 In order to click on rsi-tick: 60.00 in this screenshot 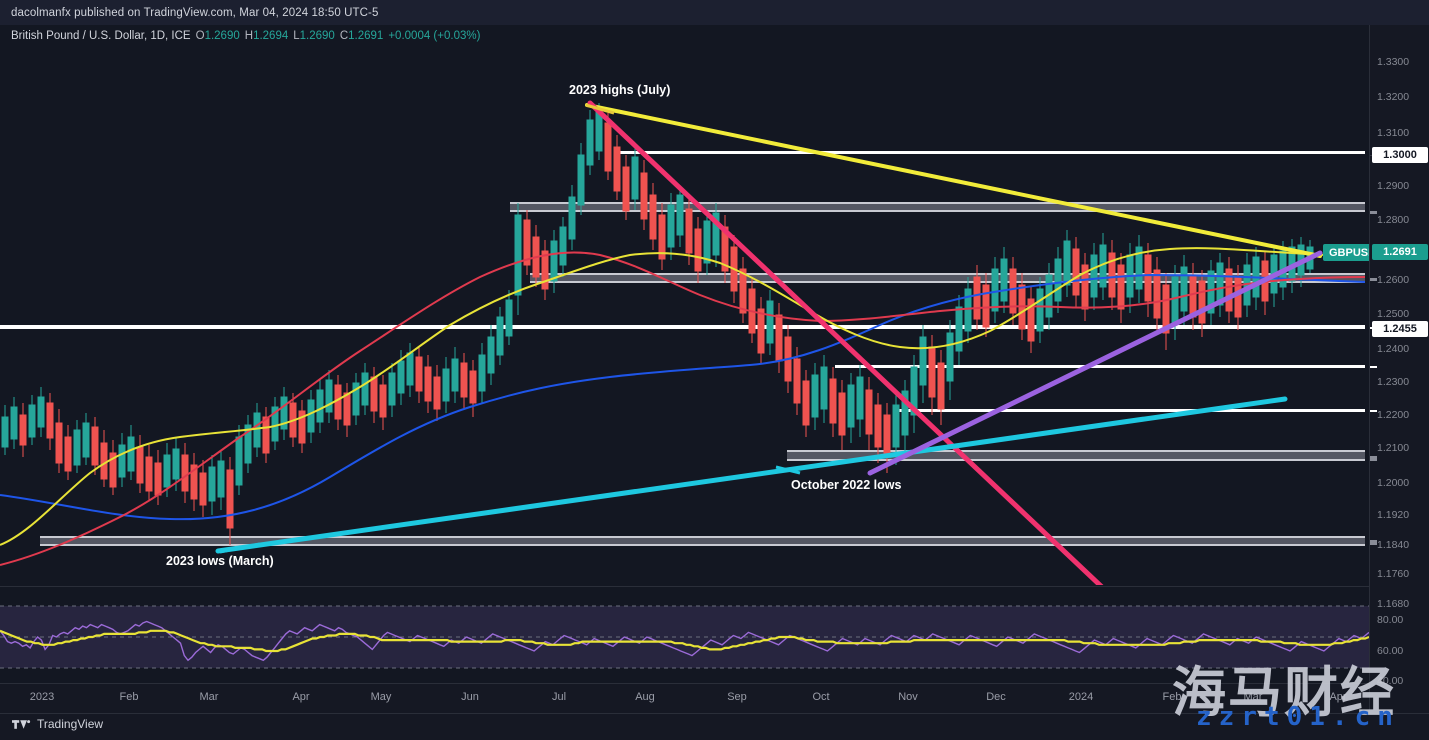, I will do `click(1390, 651)`.